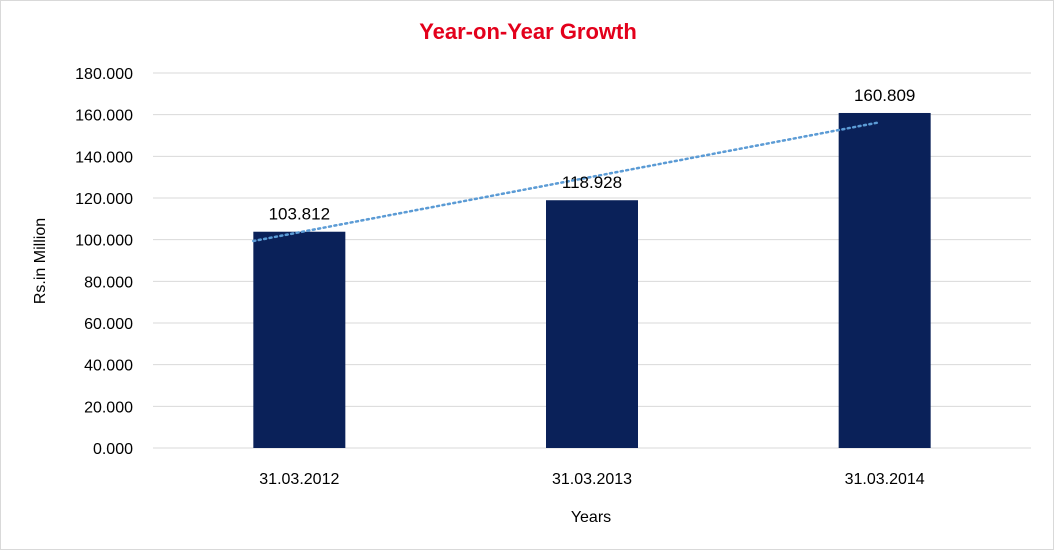 The width and height of the screenshot is (1054, 551). What do you see at coordinates (299, 214) in the screenshot?
I see `data-label: 103.812` at bounding box center [299, 214].